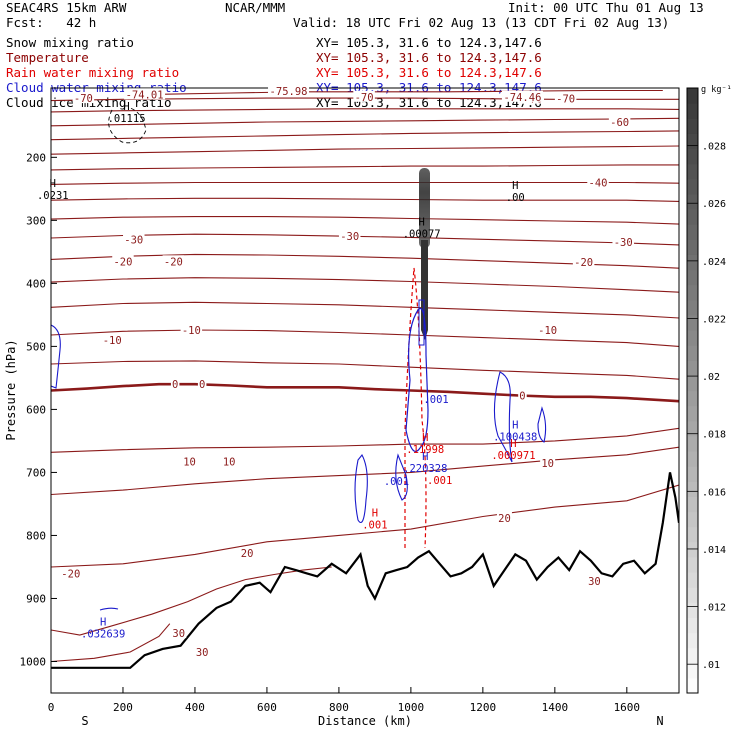 The height and width of the screenshot is (740, 740). I want to click on x-axis-label: Distance (km), so click(365, 721).